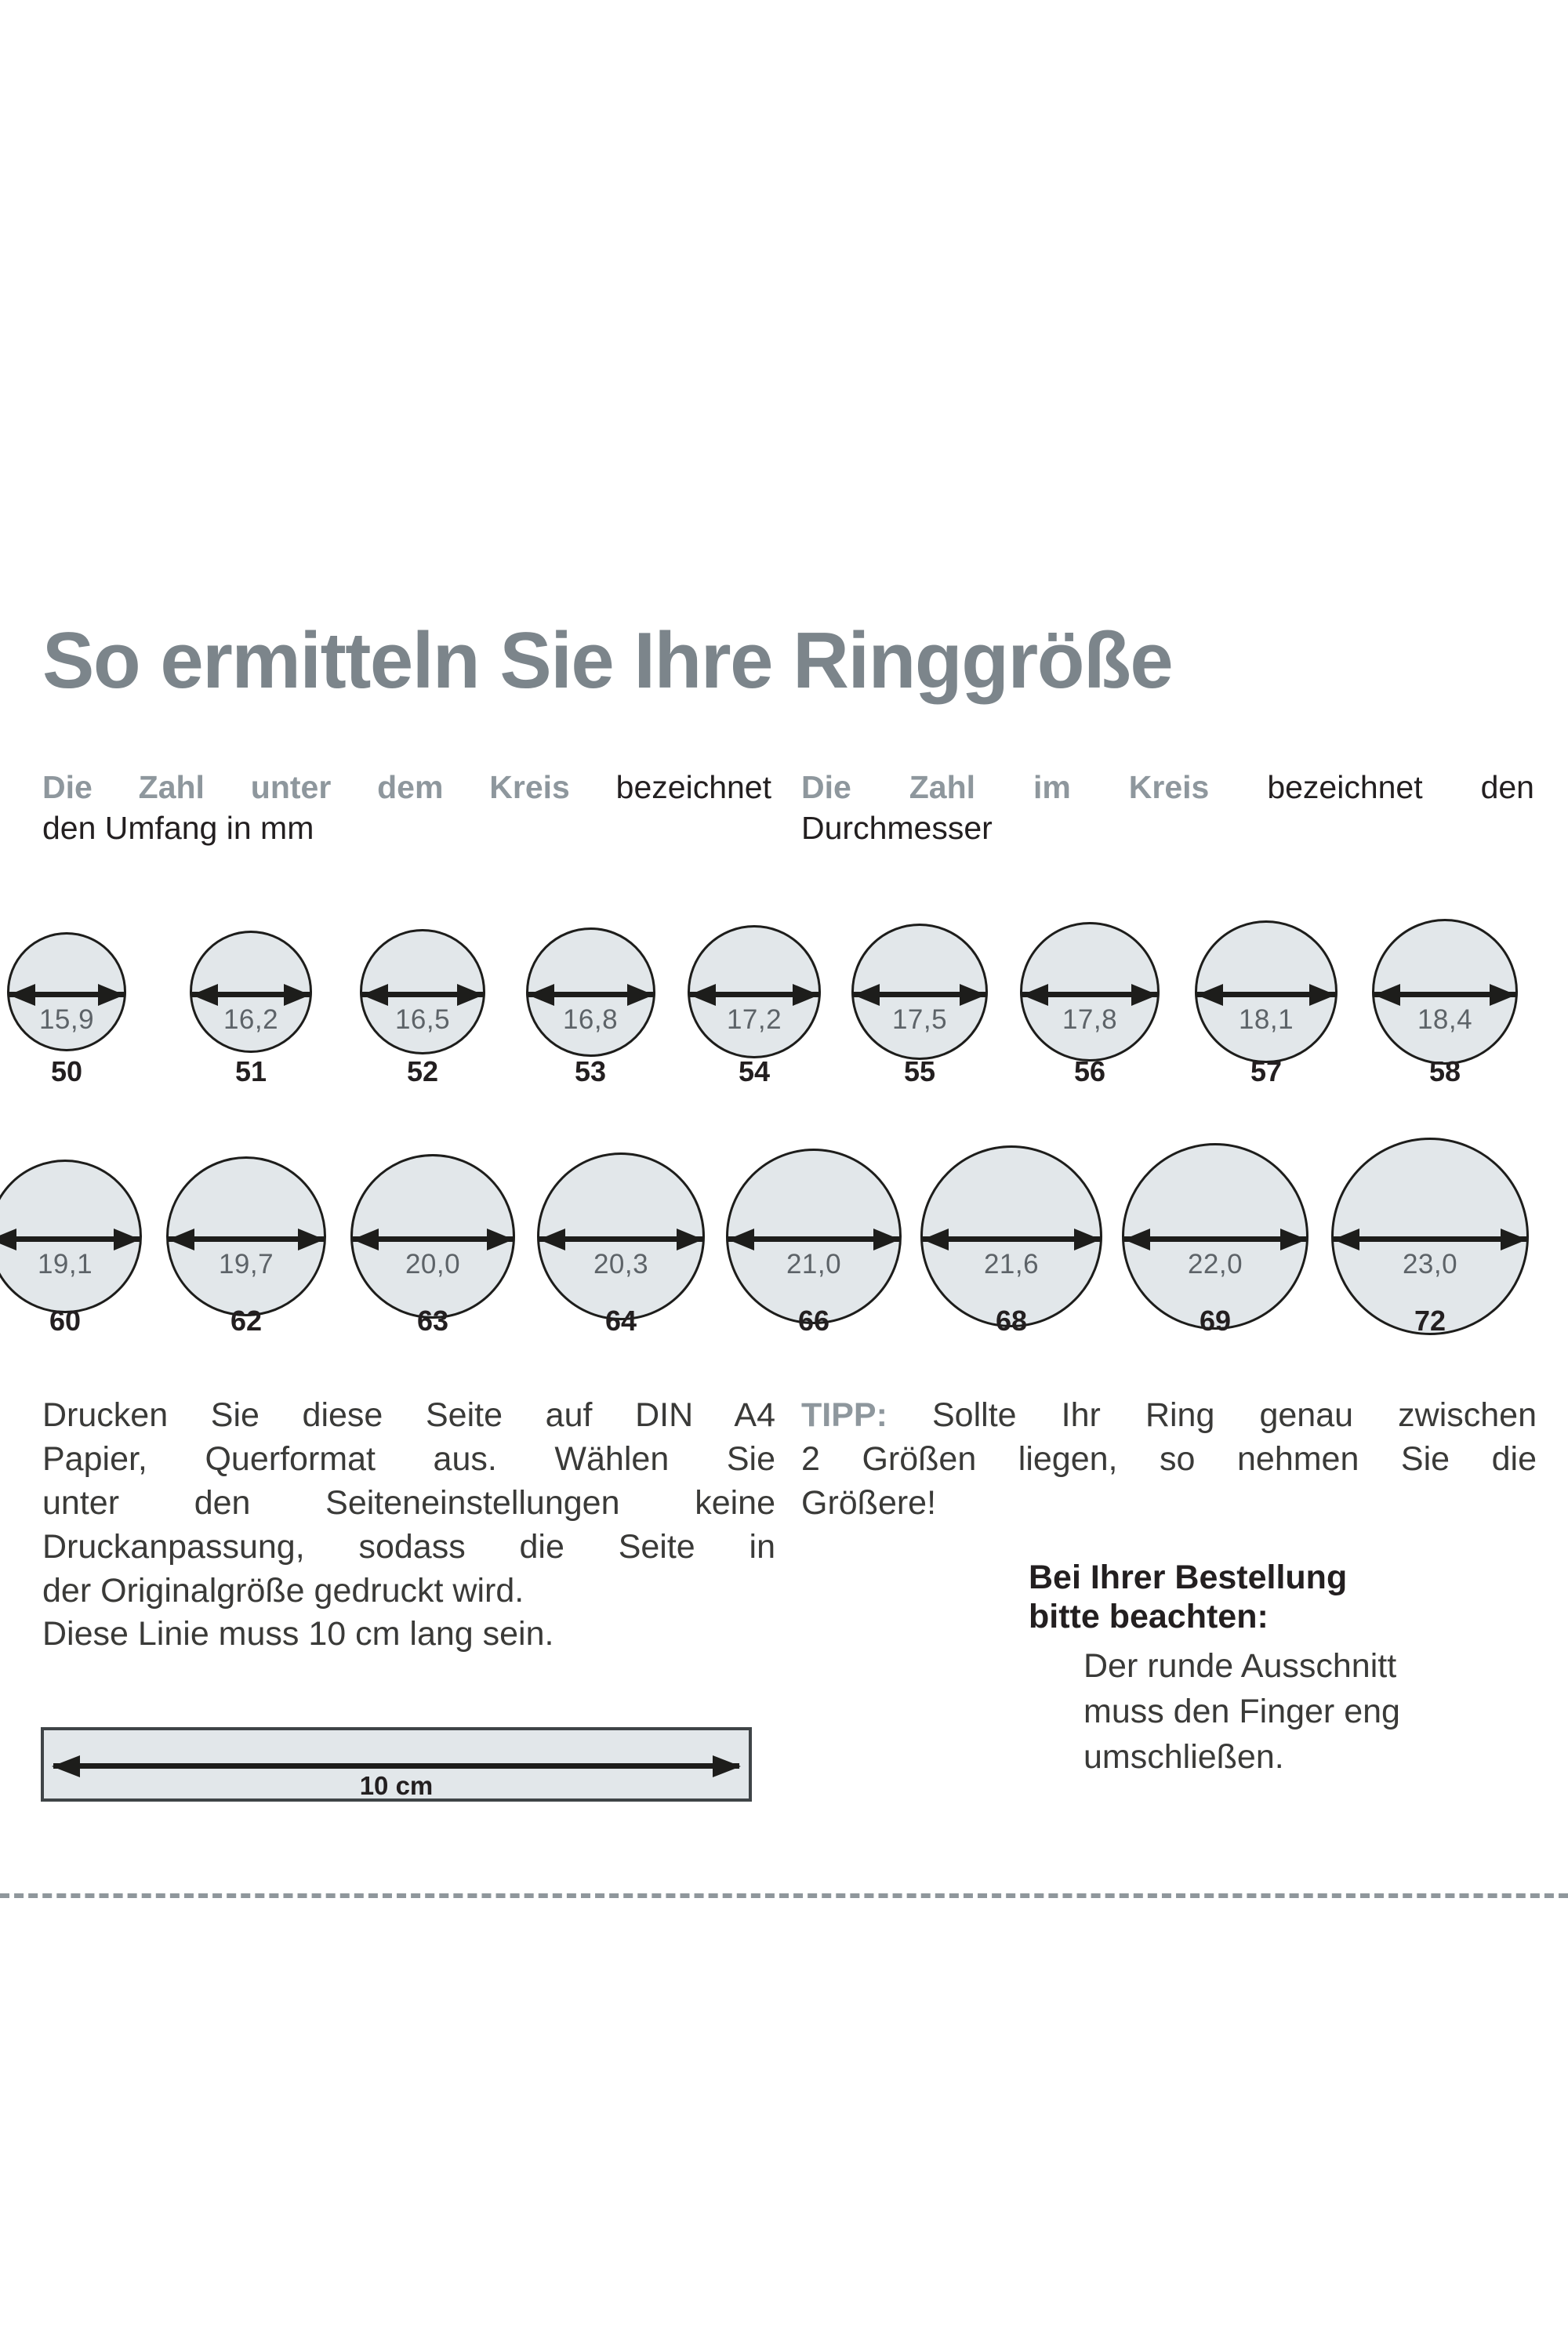 The image size is (1568, 2352). What do you see at coordinates (408, 1546) in the screenshot?
I see `print-instructions-line-4: Druckanpassung, sodass die Seite in` at bounding box center [408, 1546].